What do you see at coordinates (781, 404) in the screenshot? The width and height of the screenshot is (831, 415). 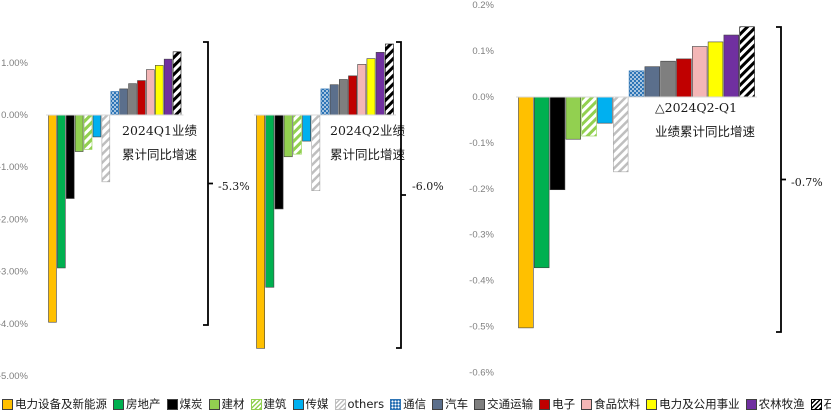 I see `legend-label: 农林牧渔` at bounding box center [781, 404].